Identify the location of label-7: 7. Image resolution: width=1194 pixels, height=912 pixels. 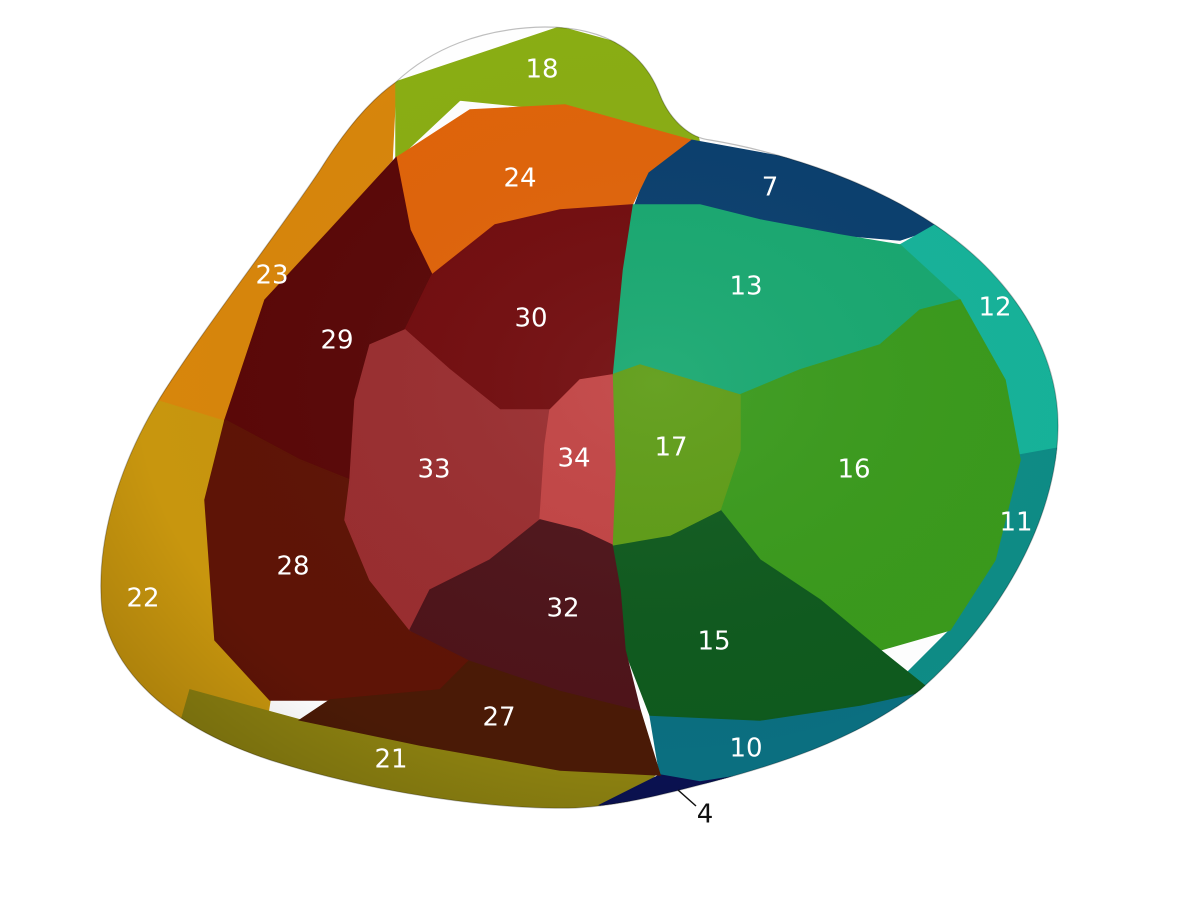
(770, 188).